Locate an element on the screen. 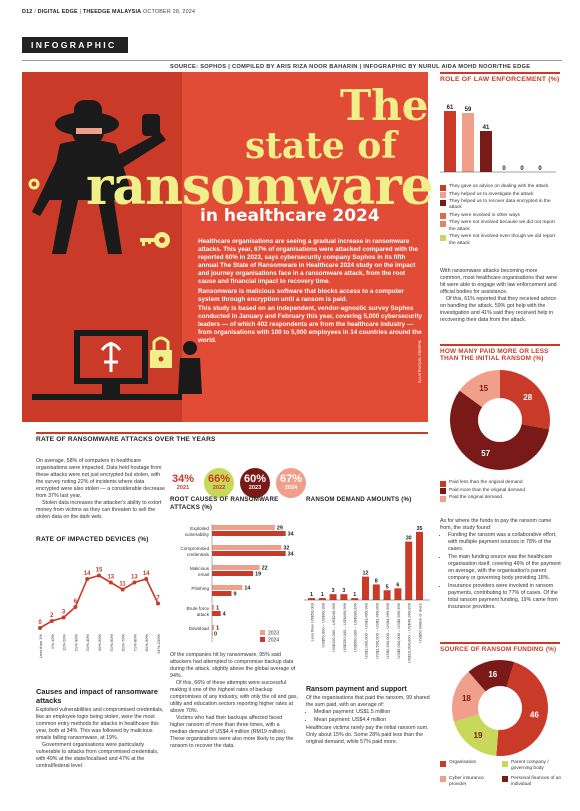 The height and width of the screenshot is (811, 580). funding-label: 16 is located at coordinates (492, 674).